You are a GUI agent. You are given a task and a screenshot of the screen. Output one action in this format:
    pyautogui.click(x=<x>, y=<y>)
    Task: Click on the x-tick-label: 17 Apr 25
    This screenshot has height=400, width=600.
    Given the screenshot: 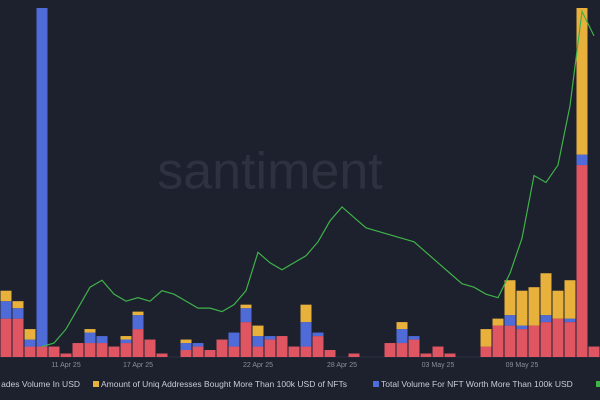 What is the action you would take?
    pyautogui.click(x=138, y=365)
    